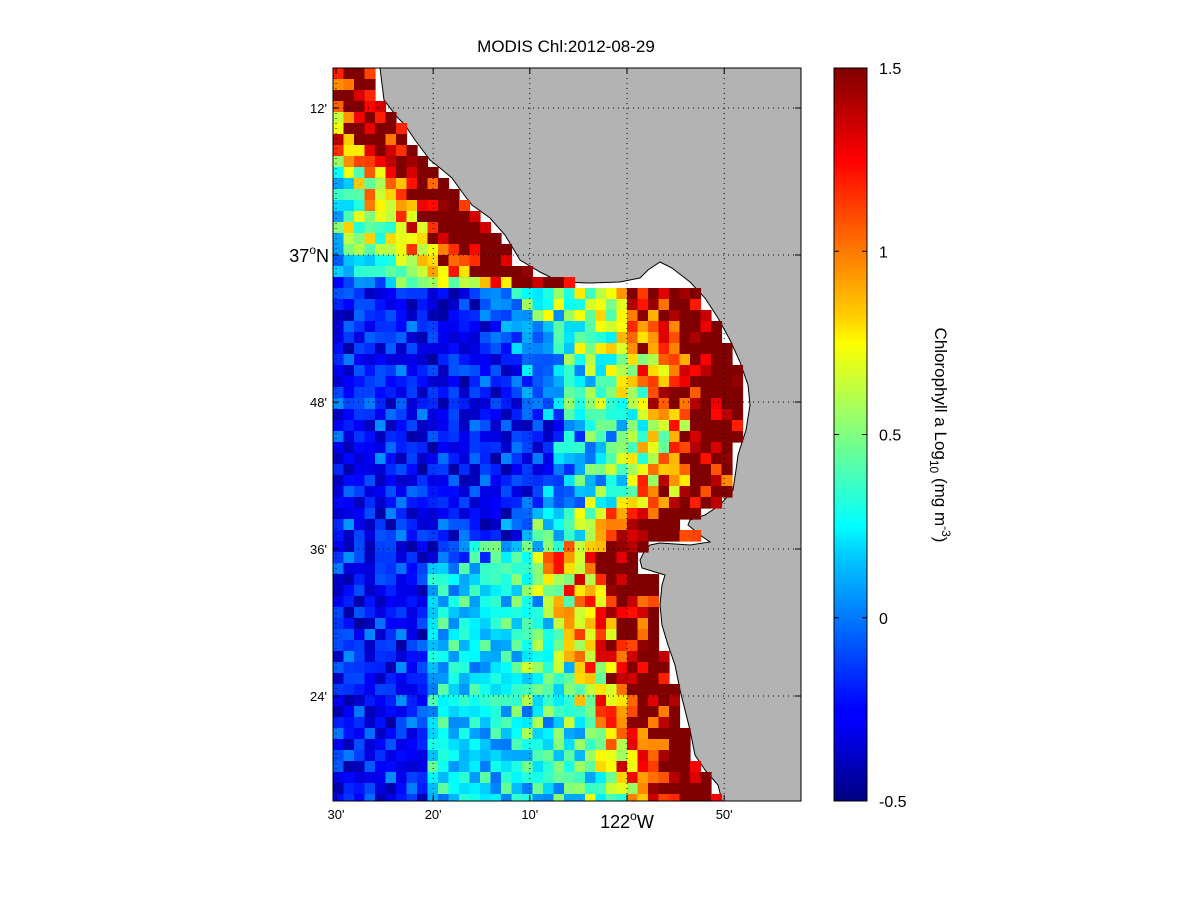 The width and height of the screenshot is (1200, 900). Describe the element at coordinates (318, 108) in the screenshot. I see `lat-label: 12'` at that location.